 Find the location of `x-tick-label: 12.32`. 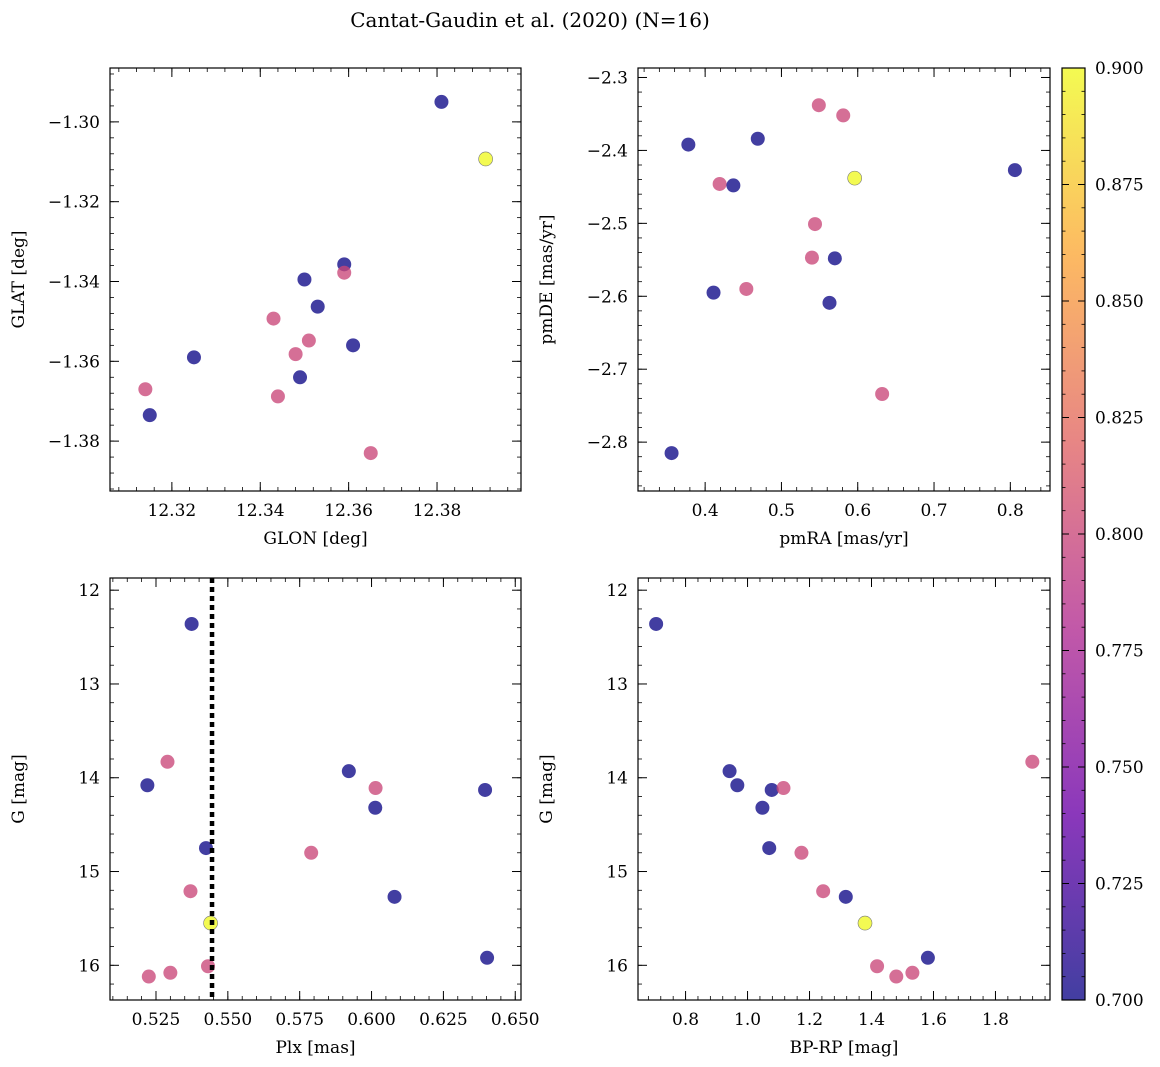

x-tick-label: 12.32 is located at coordinates (172, 511).